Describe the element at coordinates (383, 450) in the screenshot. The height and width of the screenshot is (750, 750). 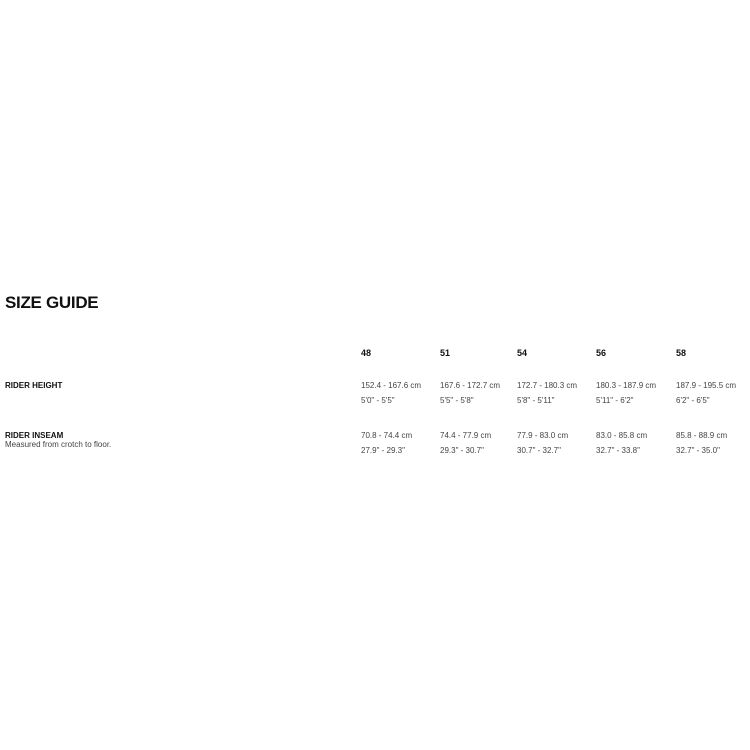
I see `imperial-value: 27.9" - 29.3"` at that location.